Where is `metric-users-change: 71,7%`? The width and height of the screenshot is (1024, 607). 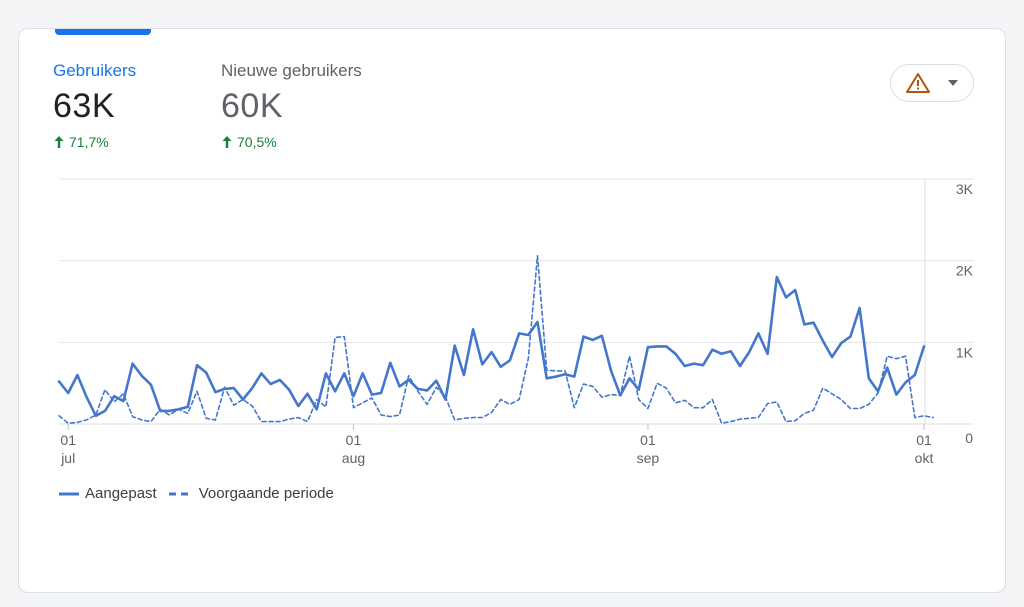 metric-users-change: 71,7% is located at coordinates (94, 142).